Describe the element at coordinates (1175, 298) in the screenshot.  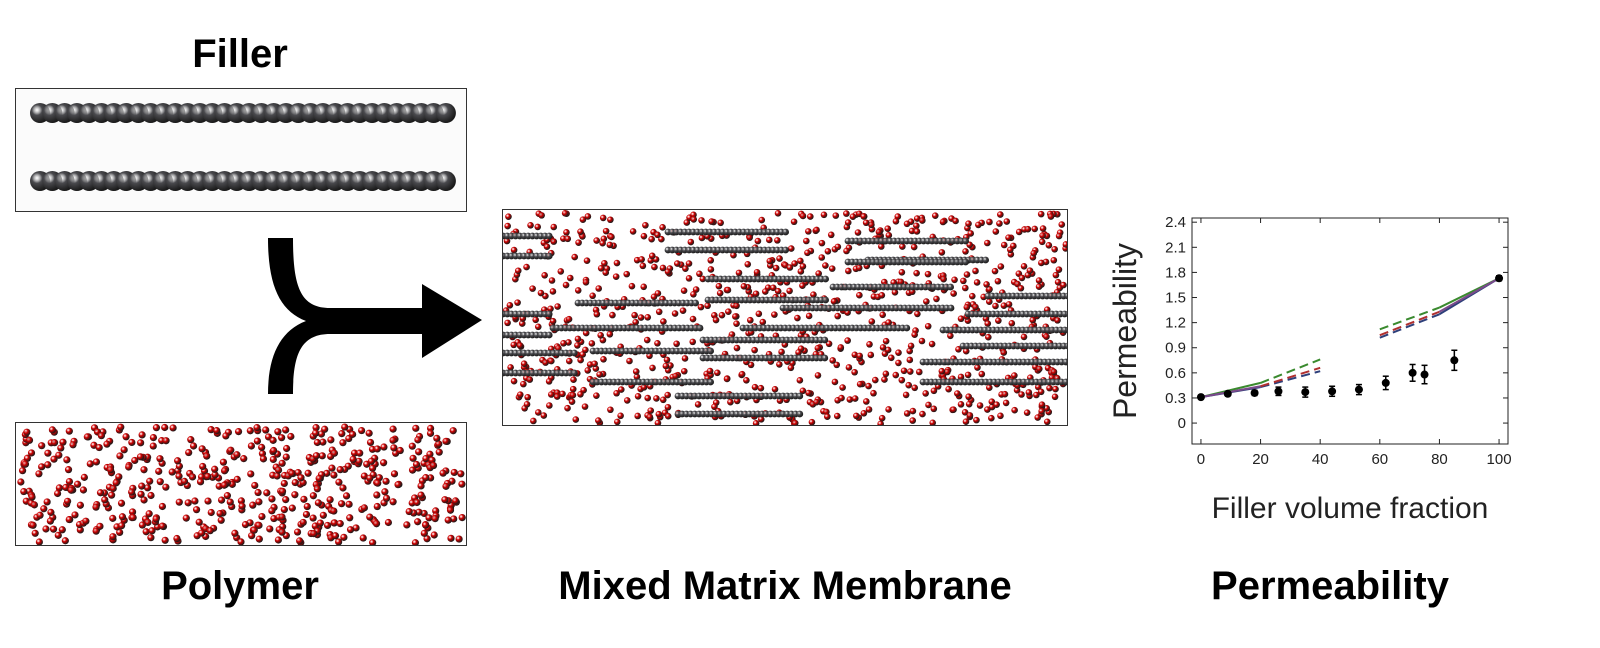
I see `y-tick-label: 1.5` at that location.